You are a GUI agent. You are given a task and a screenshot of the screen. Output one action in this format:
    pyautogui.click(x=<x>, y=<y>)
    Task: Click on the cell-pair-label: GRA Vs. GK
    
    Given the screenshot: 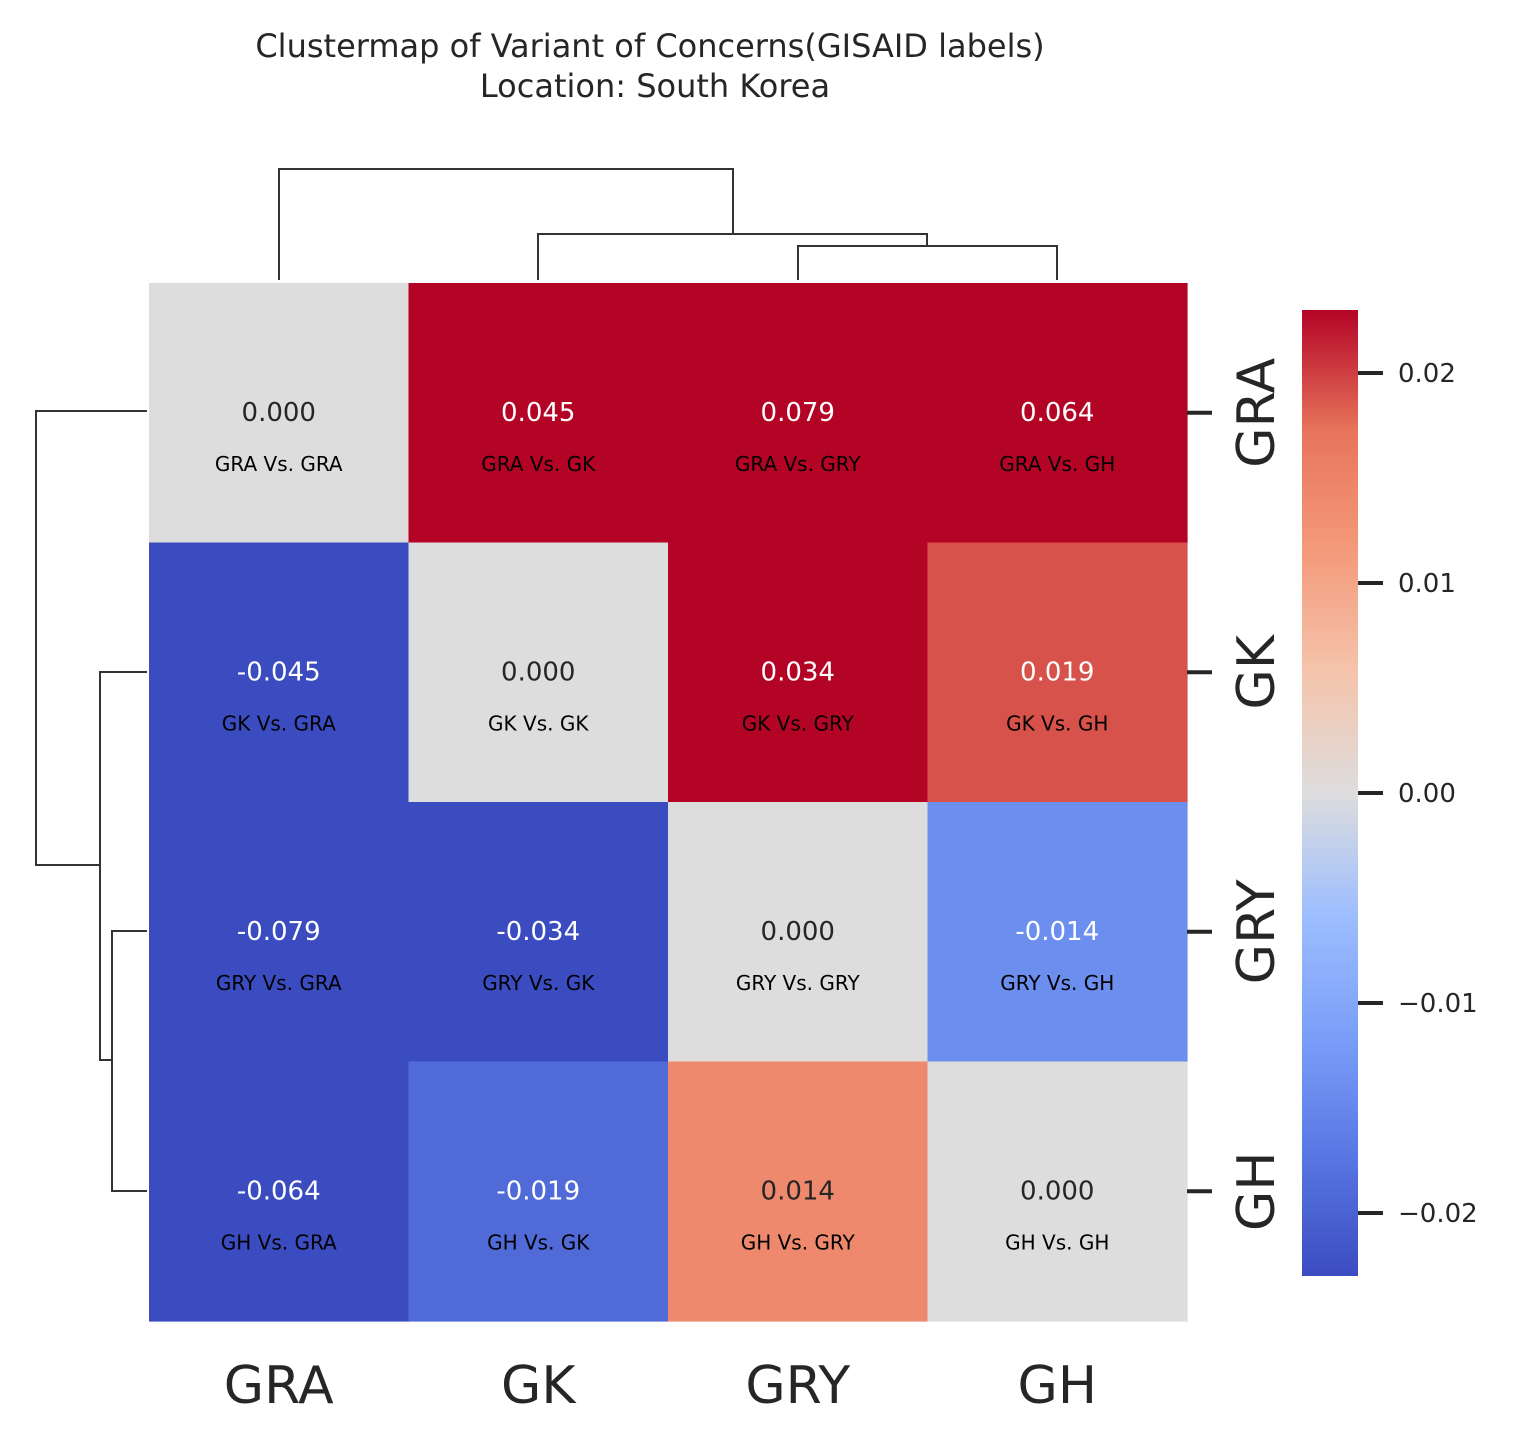 What is the action you would take?
    pyautogui.click(x=538, y=464)
    